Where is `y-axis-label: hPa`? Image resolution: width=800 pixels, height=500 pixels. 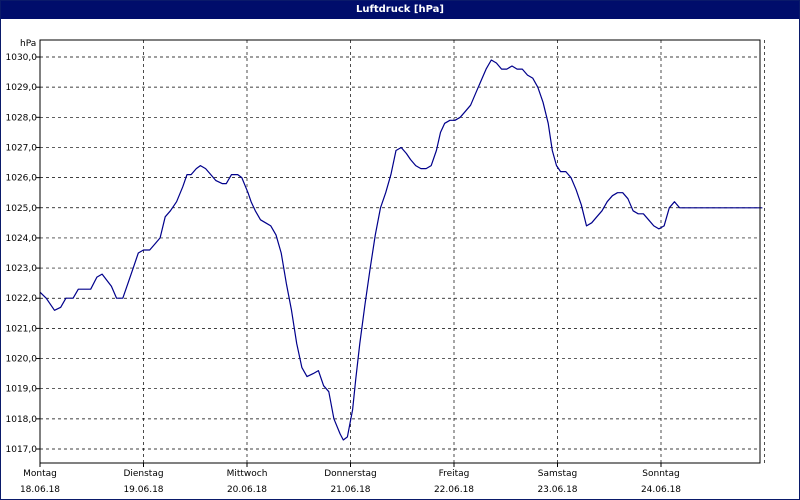
y-axis-label: hPa is located at coordinates (28, 44).